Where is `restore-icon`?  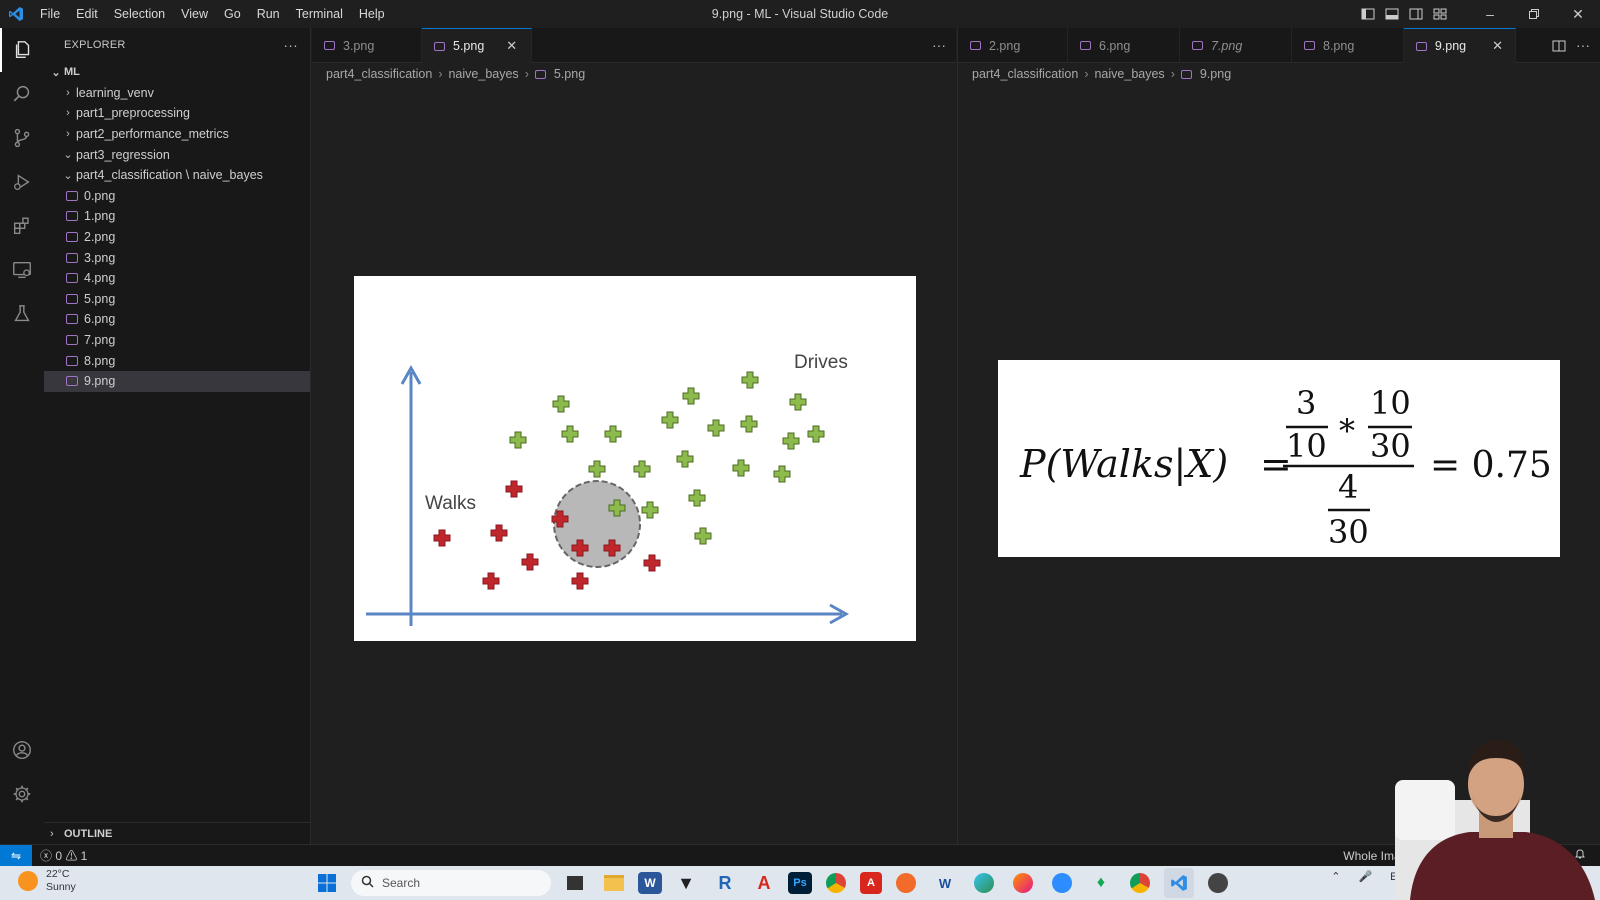 restore-icon is located at coordinates (1534, 14).